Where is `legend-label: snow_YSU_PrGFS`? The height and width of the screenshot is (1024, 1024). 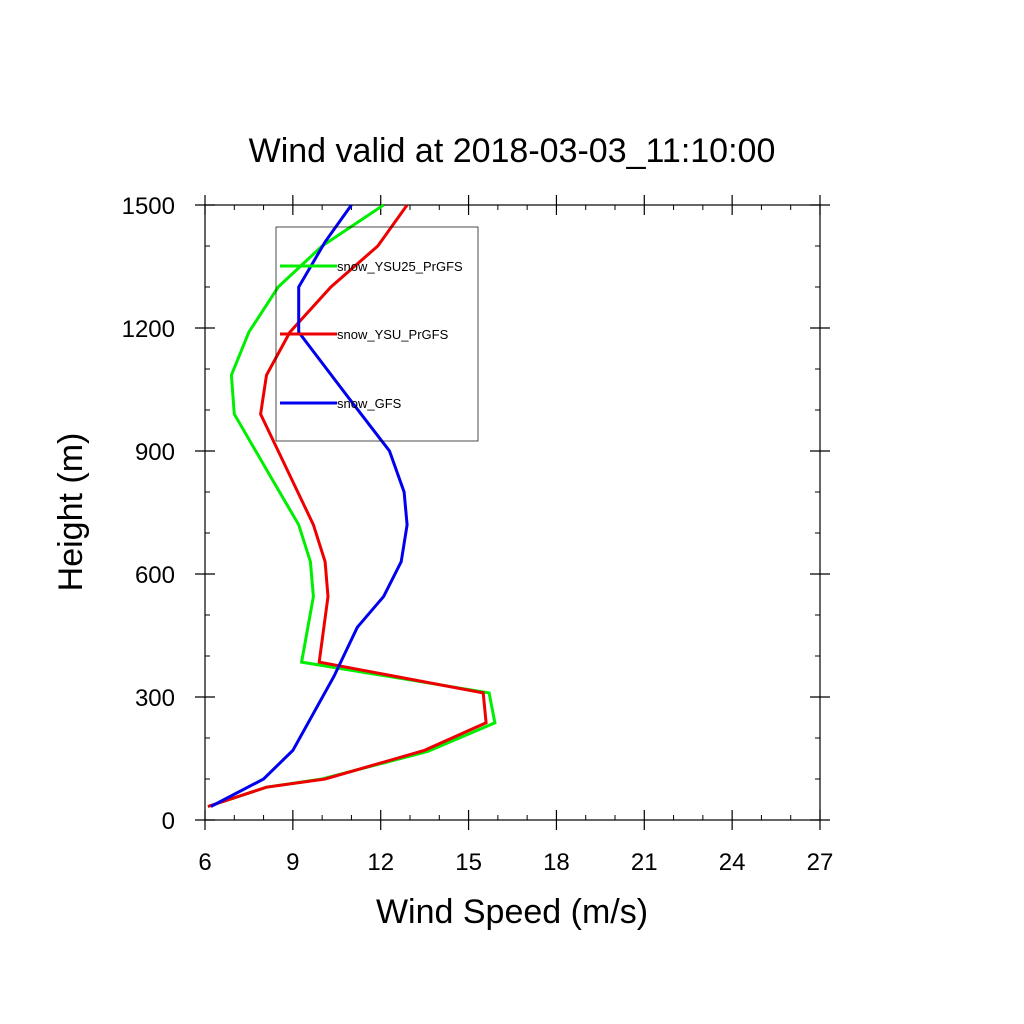 legend-label: snow_YSU_PrGFS is located at coordinates (393, 334).